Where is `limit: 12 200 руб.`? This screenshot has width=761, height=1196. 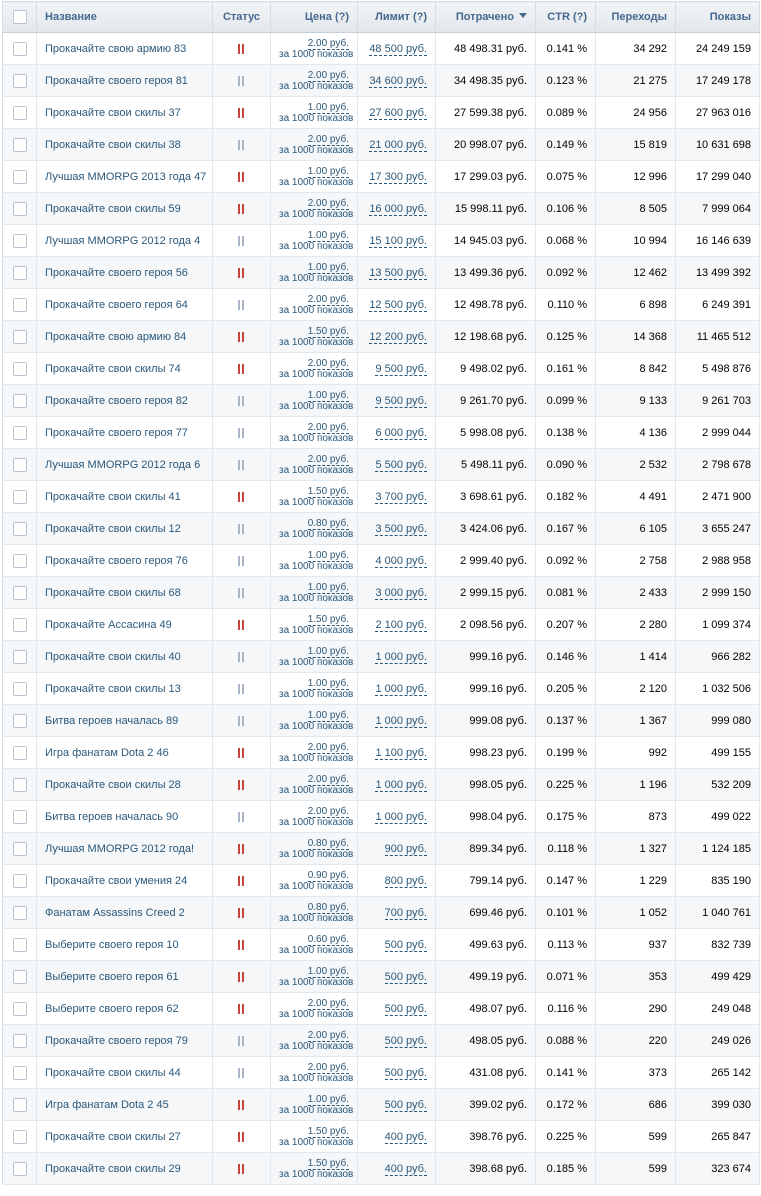
limit: 12 200 руб. is located at coordinates (398, 337).